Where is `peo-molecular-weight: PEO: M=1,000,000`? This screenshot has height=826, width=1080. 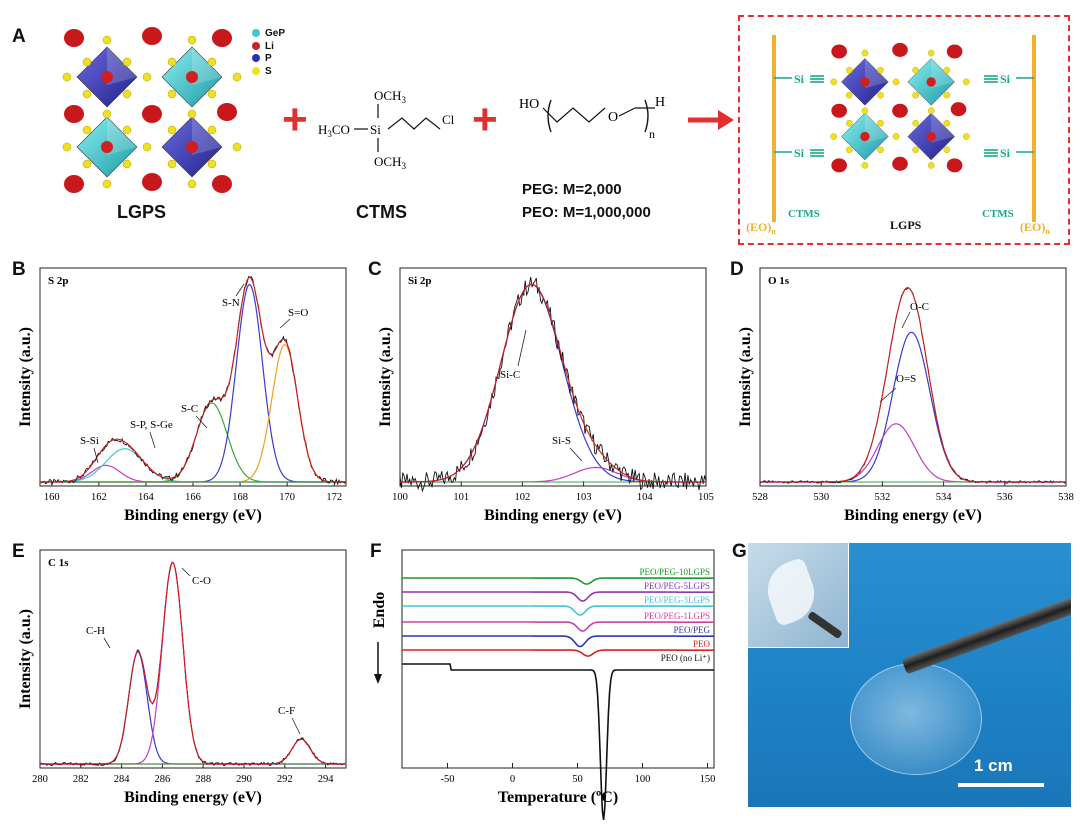
peo-molecular-weight: PEO: M=1,000,000 is located at coordinates (586, 212).